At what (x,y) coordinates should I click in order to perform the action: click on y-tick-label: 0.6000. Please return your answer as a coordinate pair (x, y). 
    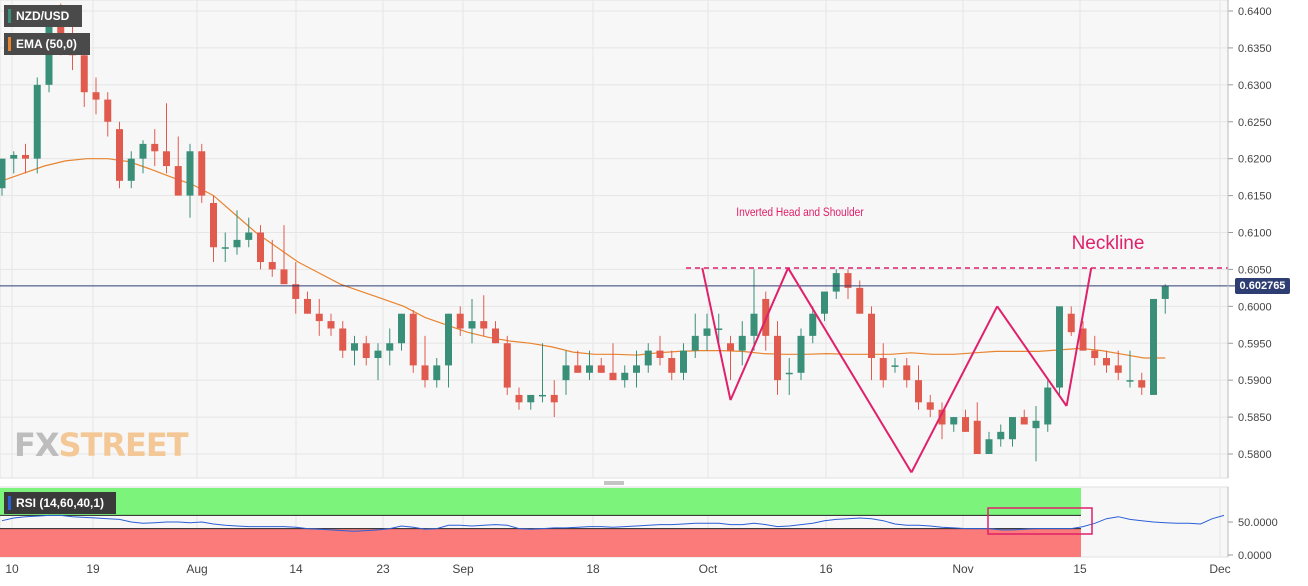
    Looking at the image, I should click on (1255, 307).